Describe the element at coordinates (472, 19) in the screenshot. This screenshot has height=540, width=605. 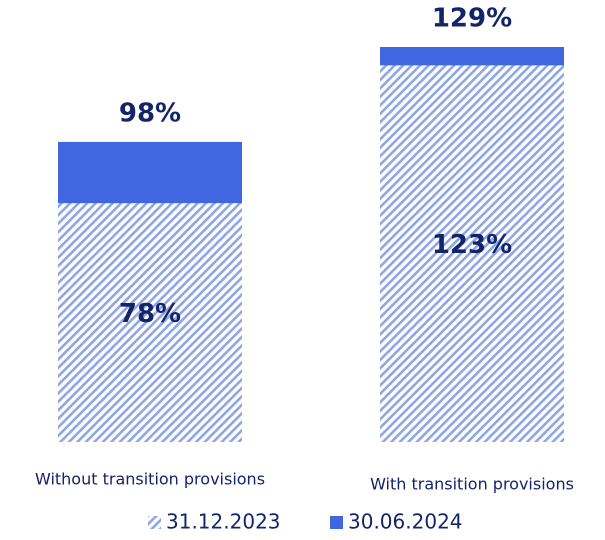
I see `data-label: 129%` at that location.